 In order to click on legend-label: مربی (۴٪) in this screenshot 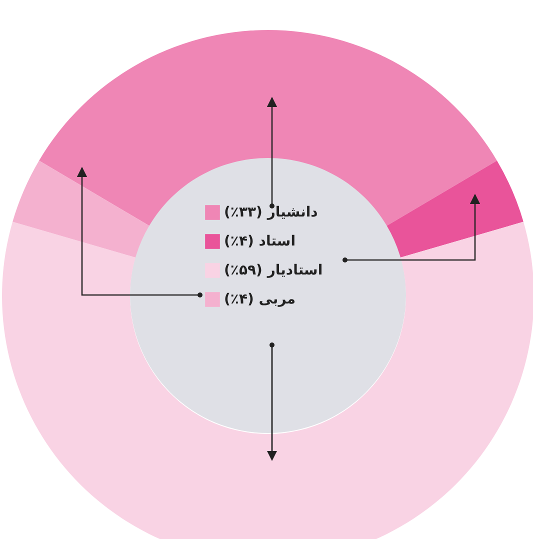, I will do `click(260, 300)`.